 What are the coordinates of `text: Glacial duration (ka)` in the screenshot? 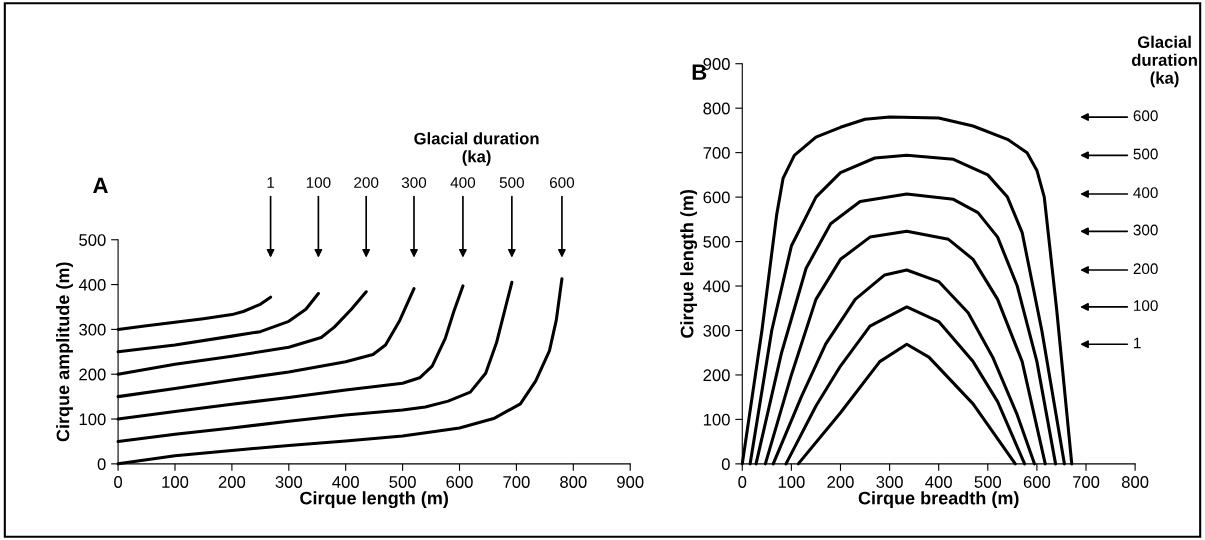 It's located at (476, 149).